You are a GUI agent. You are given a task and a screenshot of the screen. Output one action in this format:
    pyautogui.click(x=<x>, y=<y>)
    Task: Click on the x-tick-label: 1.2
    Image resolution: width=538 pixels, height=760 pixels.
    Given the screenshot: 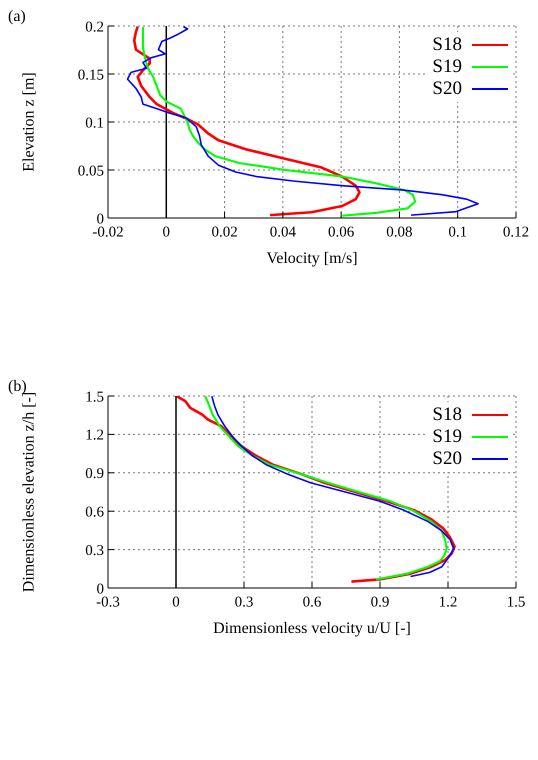 What is the action you would take?
    pyautogui.click(x=448, y=602)
    